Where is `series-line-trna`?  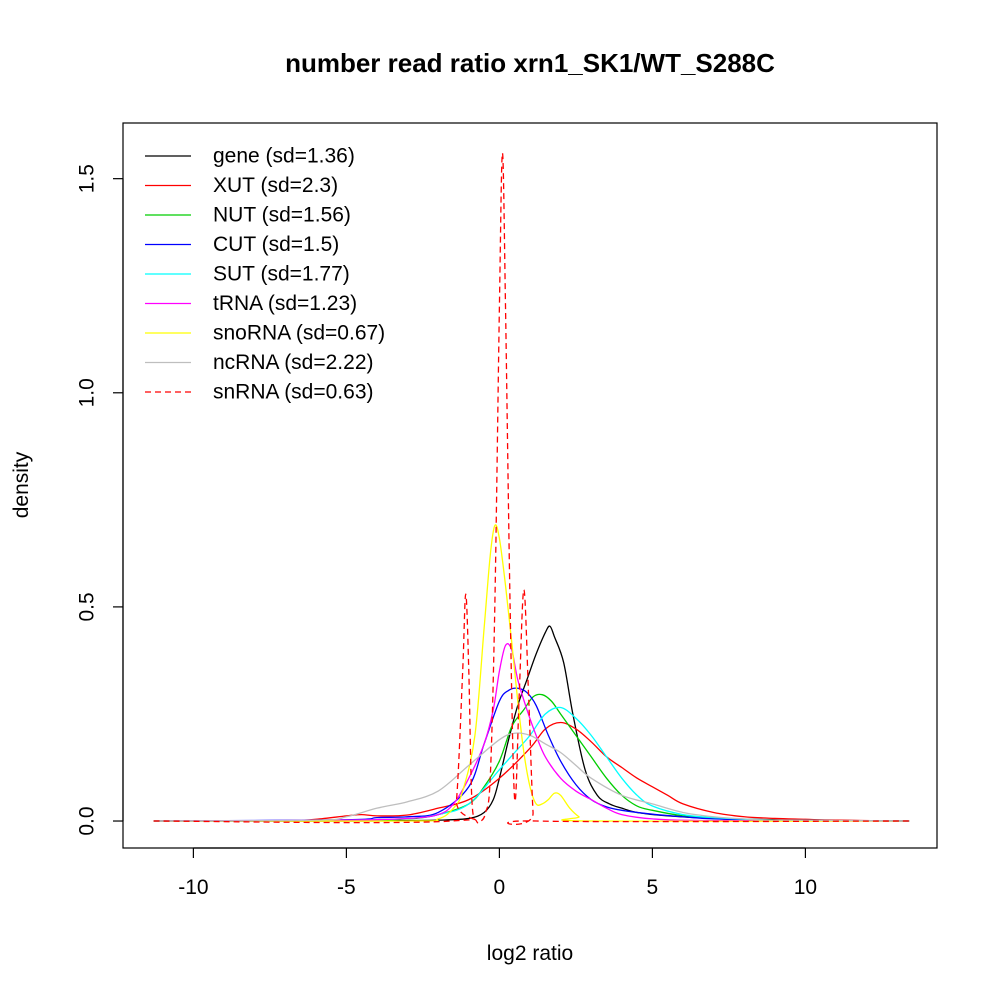
series-line-trna is located at coordinates (531, 732).